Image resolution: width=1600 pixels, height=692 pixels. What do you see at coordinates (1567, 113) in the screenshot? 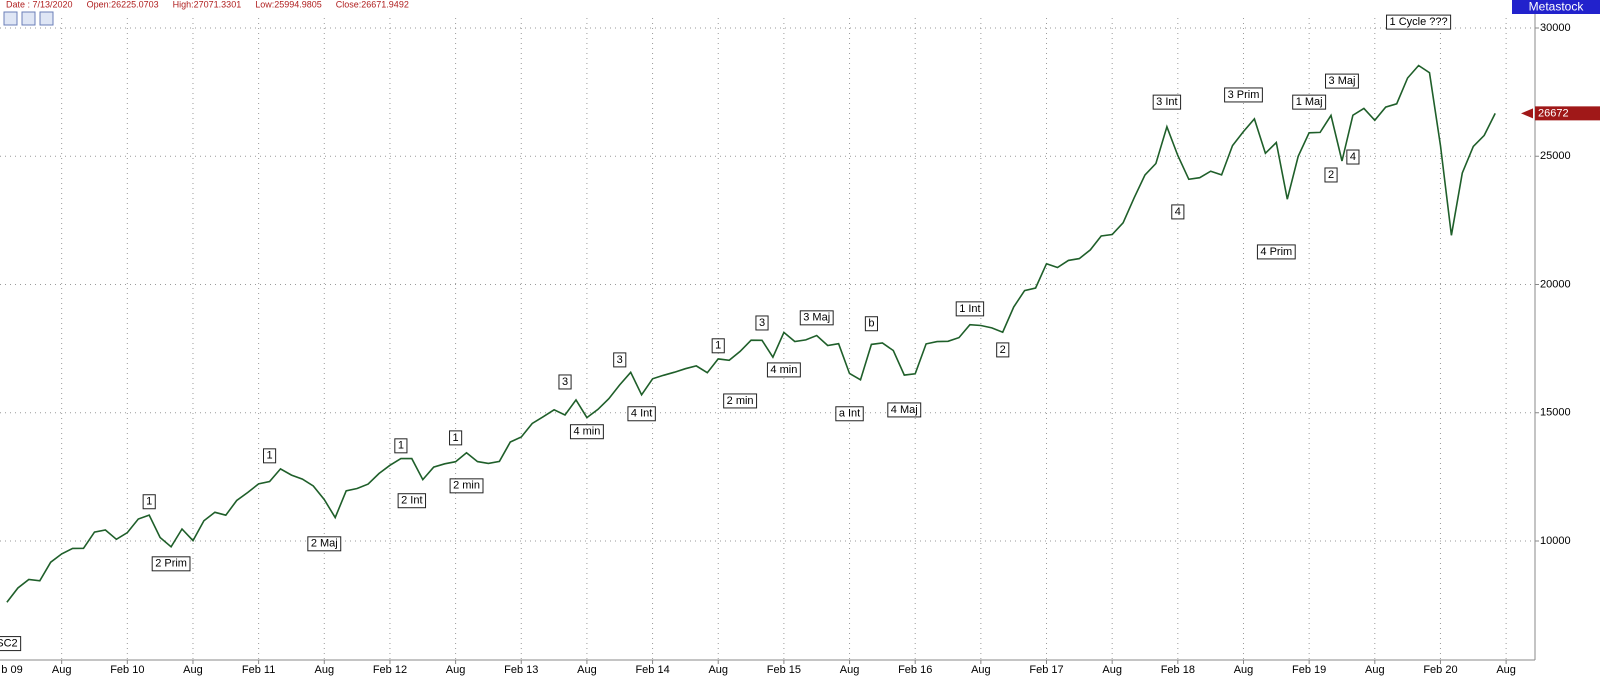
I see `last-value-box` at bounding box center [1567, 113].